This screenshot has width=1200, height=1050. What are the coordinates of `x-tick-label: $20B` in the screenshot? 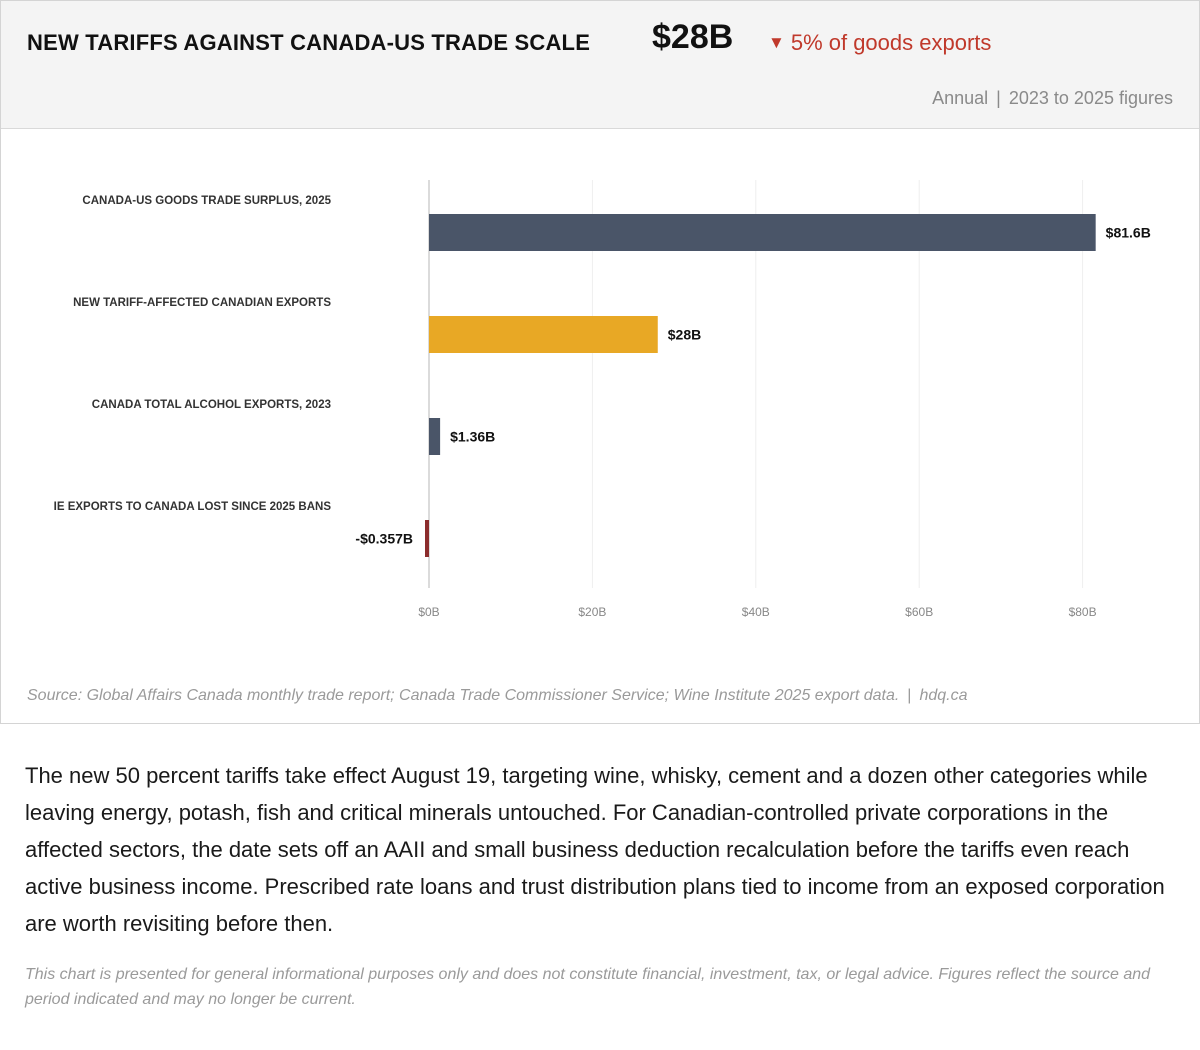 It's located at (592, 612).